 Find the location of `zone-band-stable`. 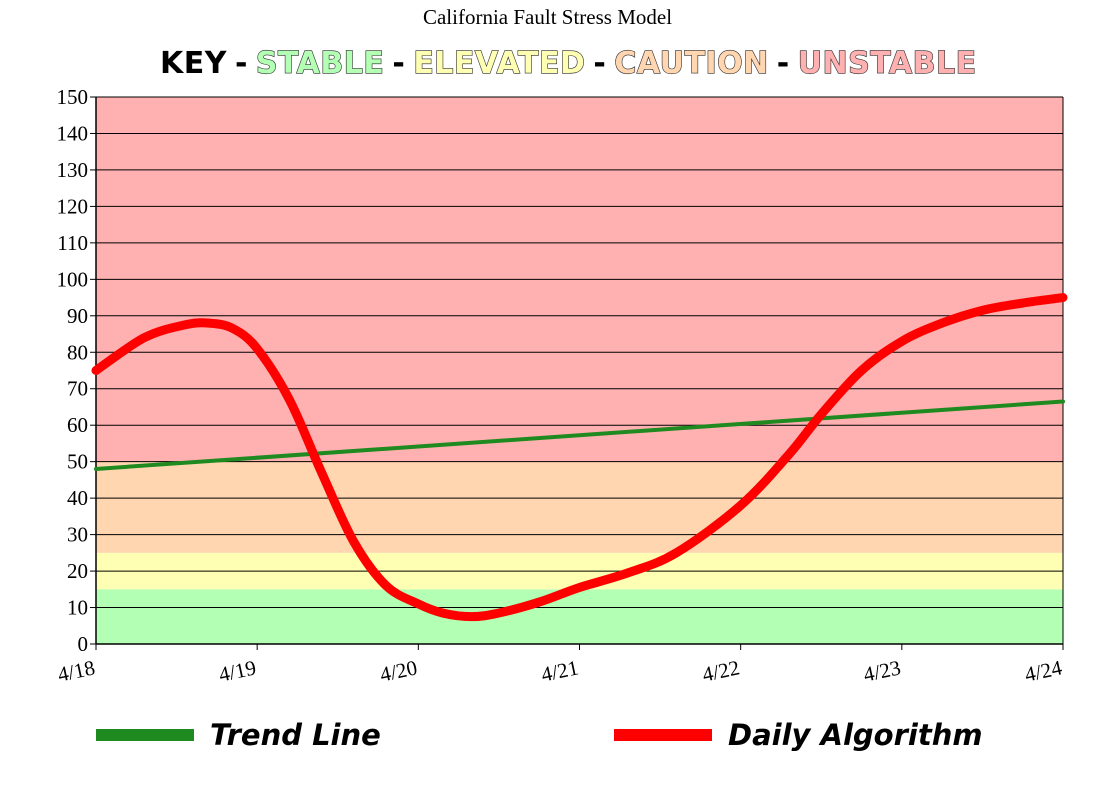

zone-band-stable is located at coordinates (579, 616).